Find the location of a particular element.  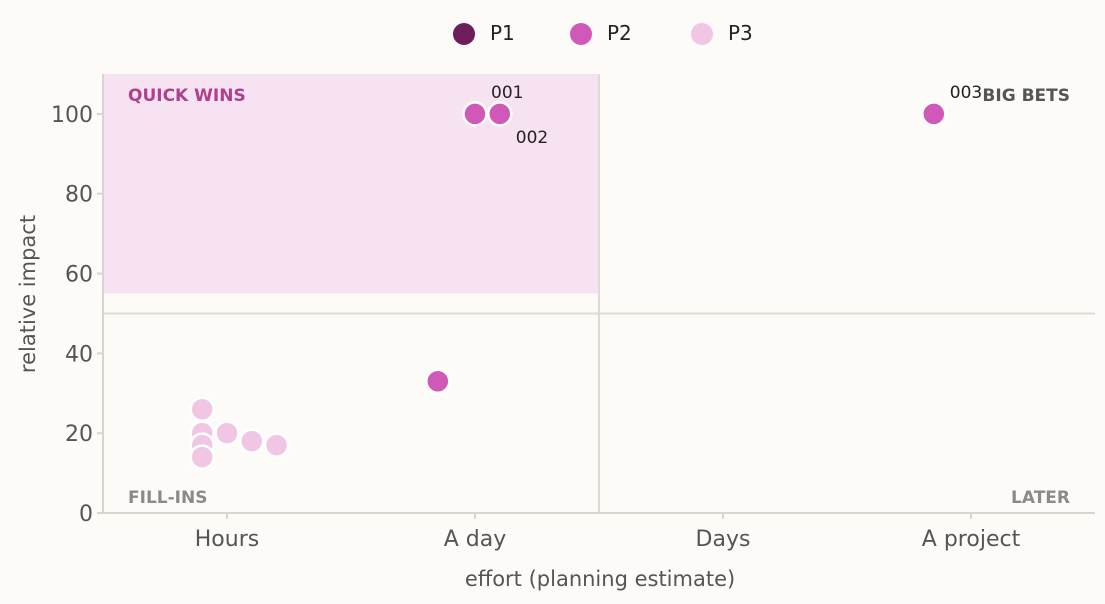

quadrant-label-later: LATER is located at coordinates (1040, 498).